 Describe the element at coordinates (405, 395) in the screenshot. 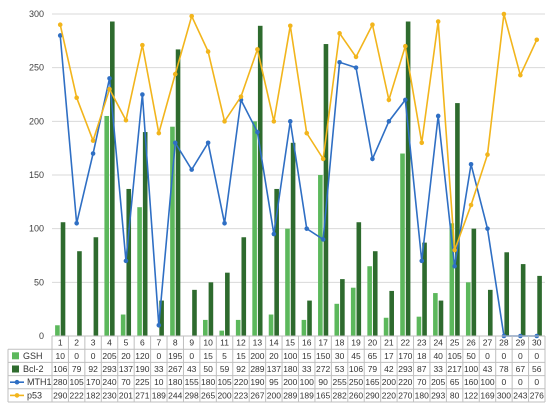

I see `data-label-p53-22: 270` at that location.